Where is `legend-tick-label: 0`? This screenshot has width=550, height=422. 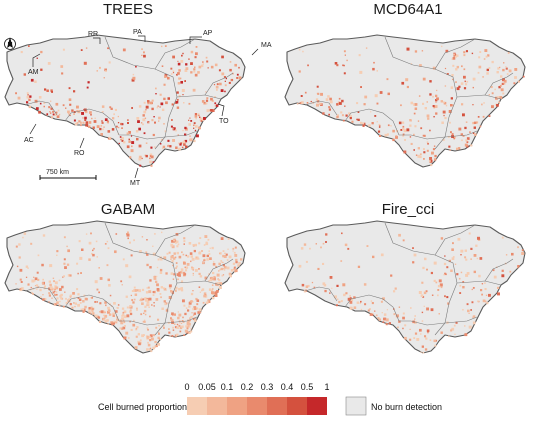
legend-tick-label: 0 is located at coordinates (186, 387).